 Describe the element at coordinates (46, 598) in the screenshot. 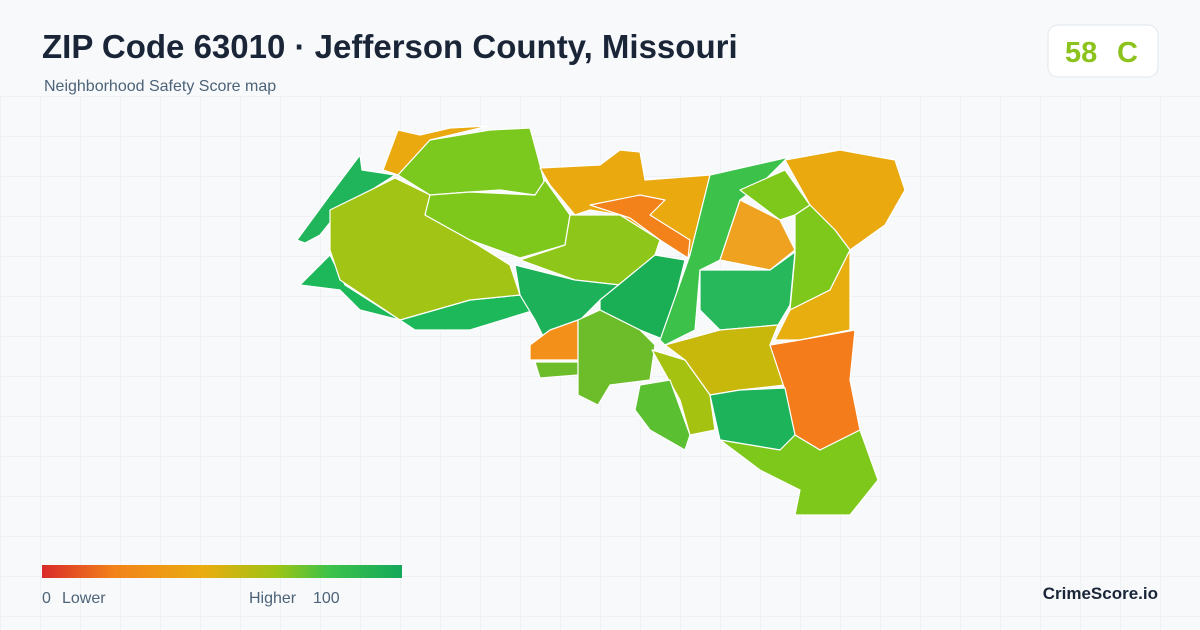

I see `legend-min: 0` at that location.